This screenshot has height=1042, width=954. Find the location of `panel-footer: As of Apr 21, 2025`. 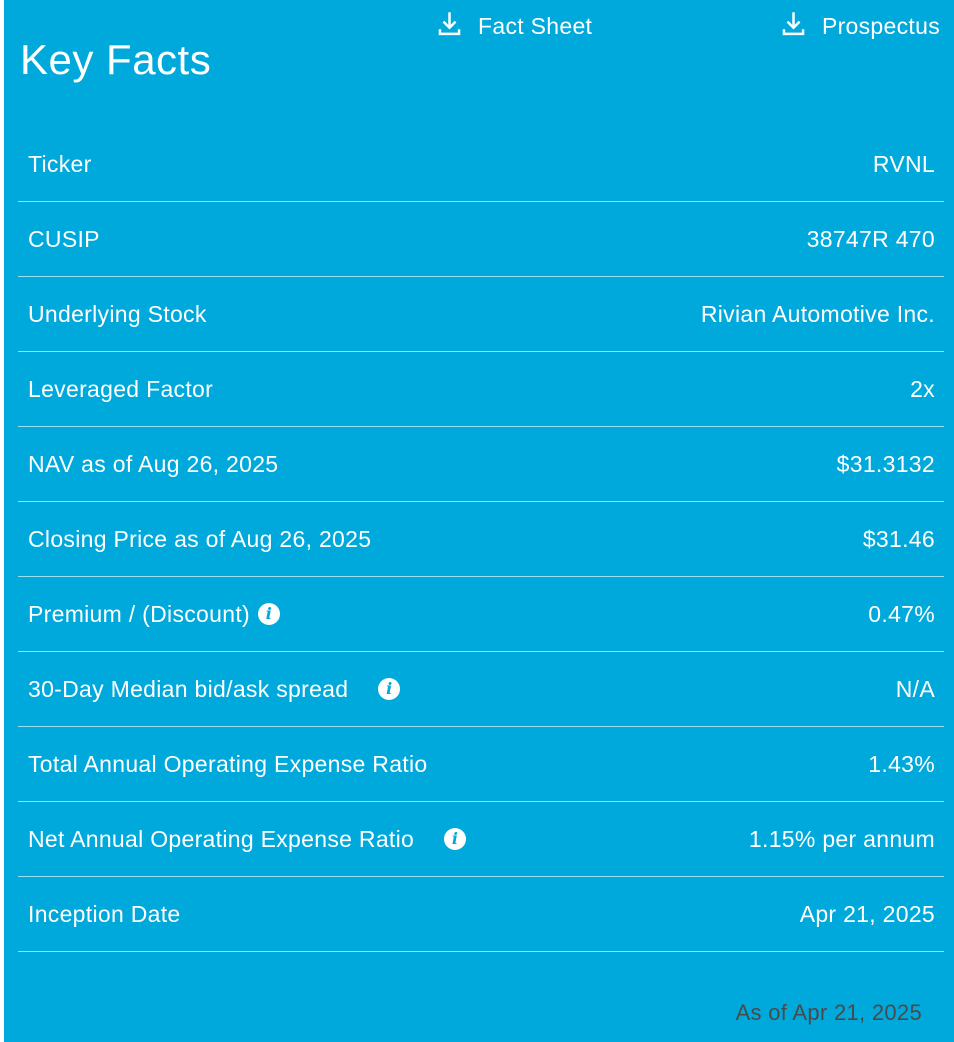

panel-footer: As of Apr 21, 2025 is located at coordinates (479, 997).